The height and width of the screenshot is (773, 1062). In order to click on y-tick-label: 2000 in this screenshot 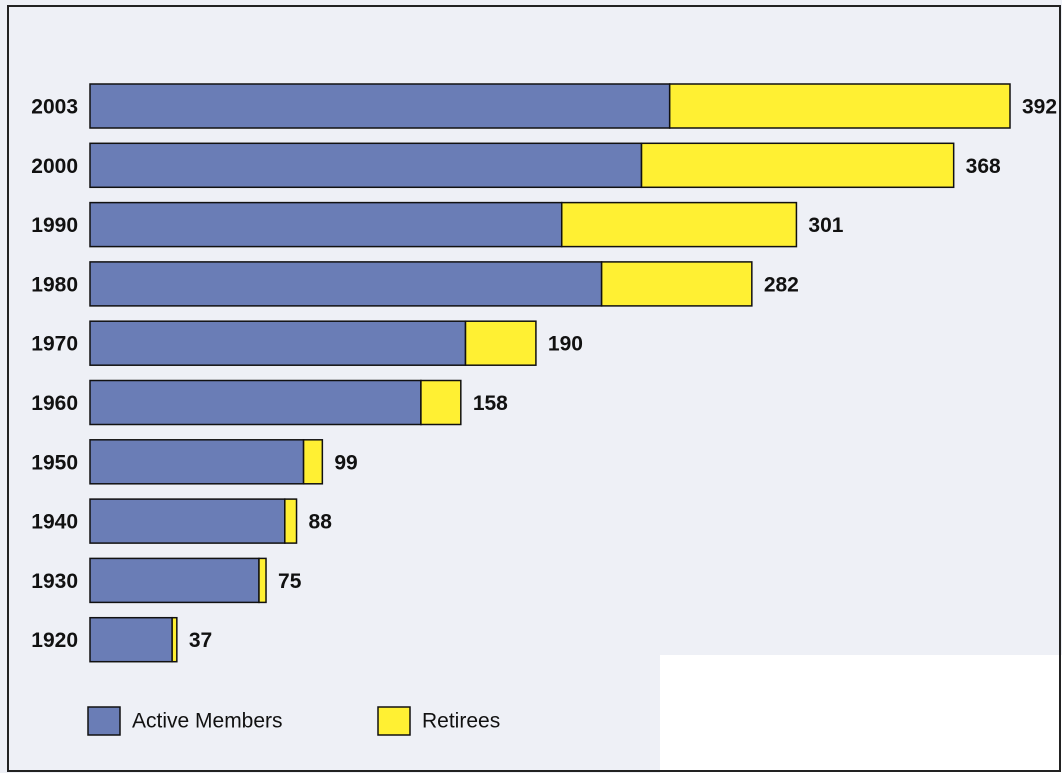, I will do `click(54, 166)`.